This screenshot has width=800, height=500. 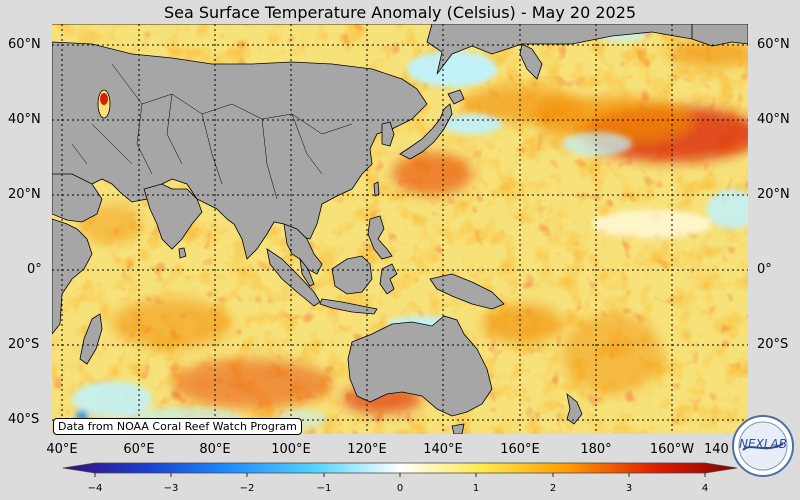 I want to click on lat-label-left-20s: 20°S, so click(x=24, y=344).